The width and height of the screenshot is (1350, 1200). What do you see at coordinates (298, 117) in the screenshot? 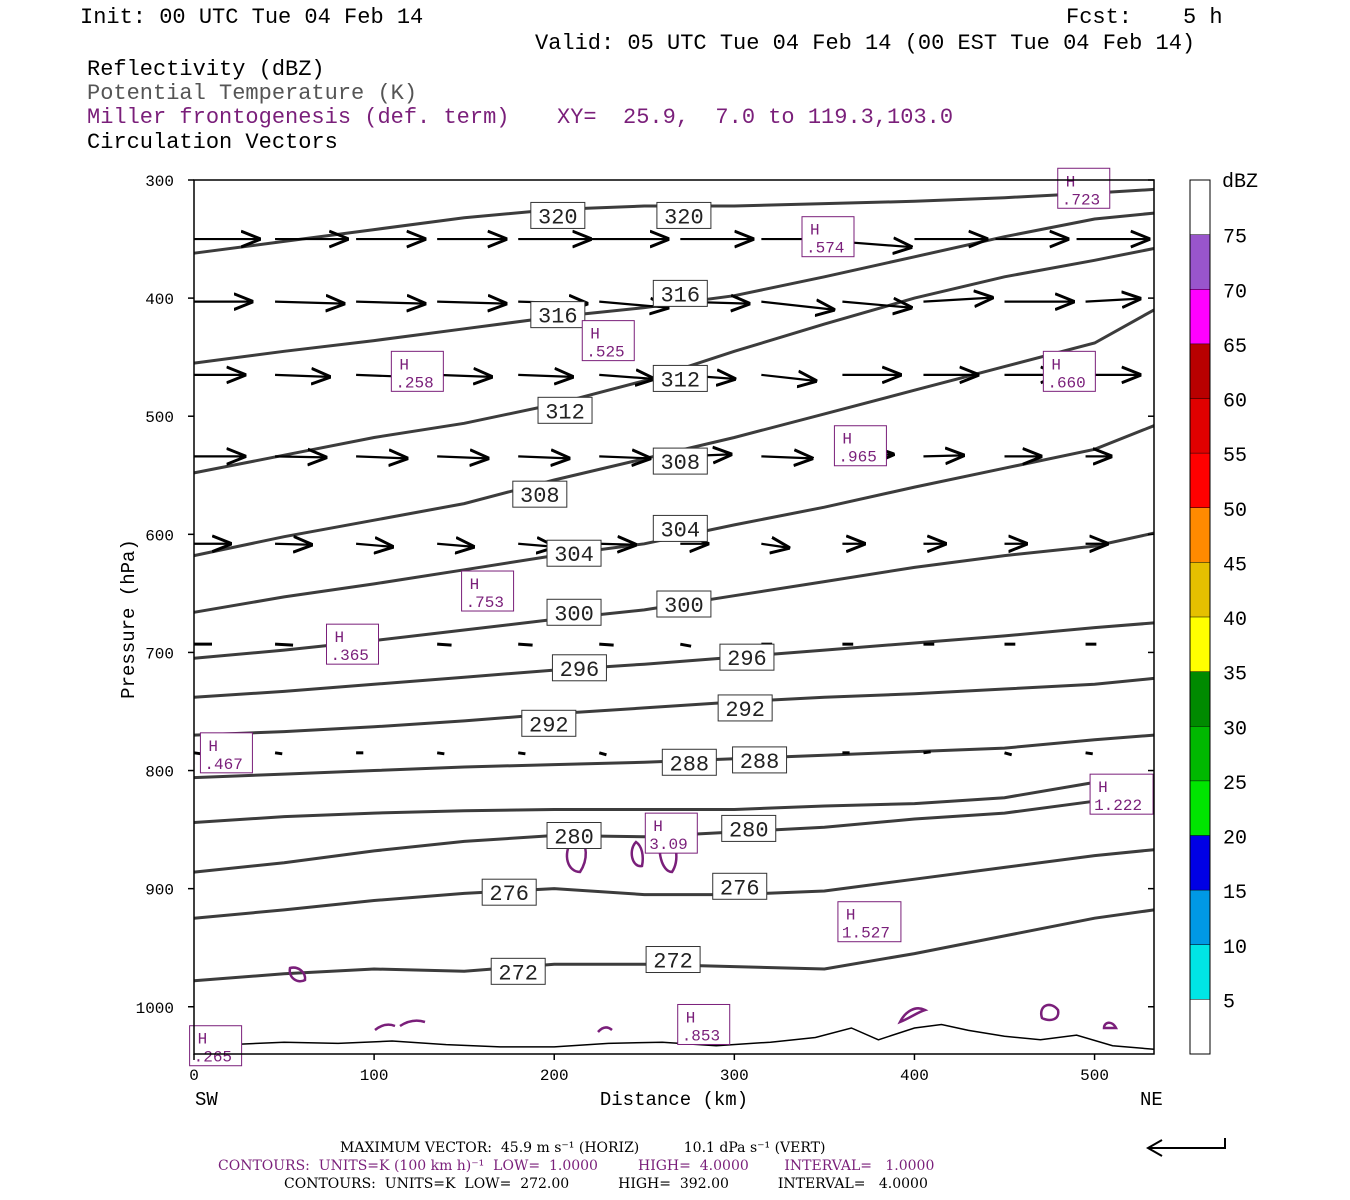
I see `field-frontogenesis: Miller frontogenesis (def. term)` at bounding box center [298, 117].